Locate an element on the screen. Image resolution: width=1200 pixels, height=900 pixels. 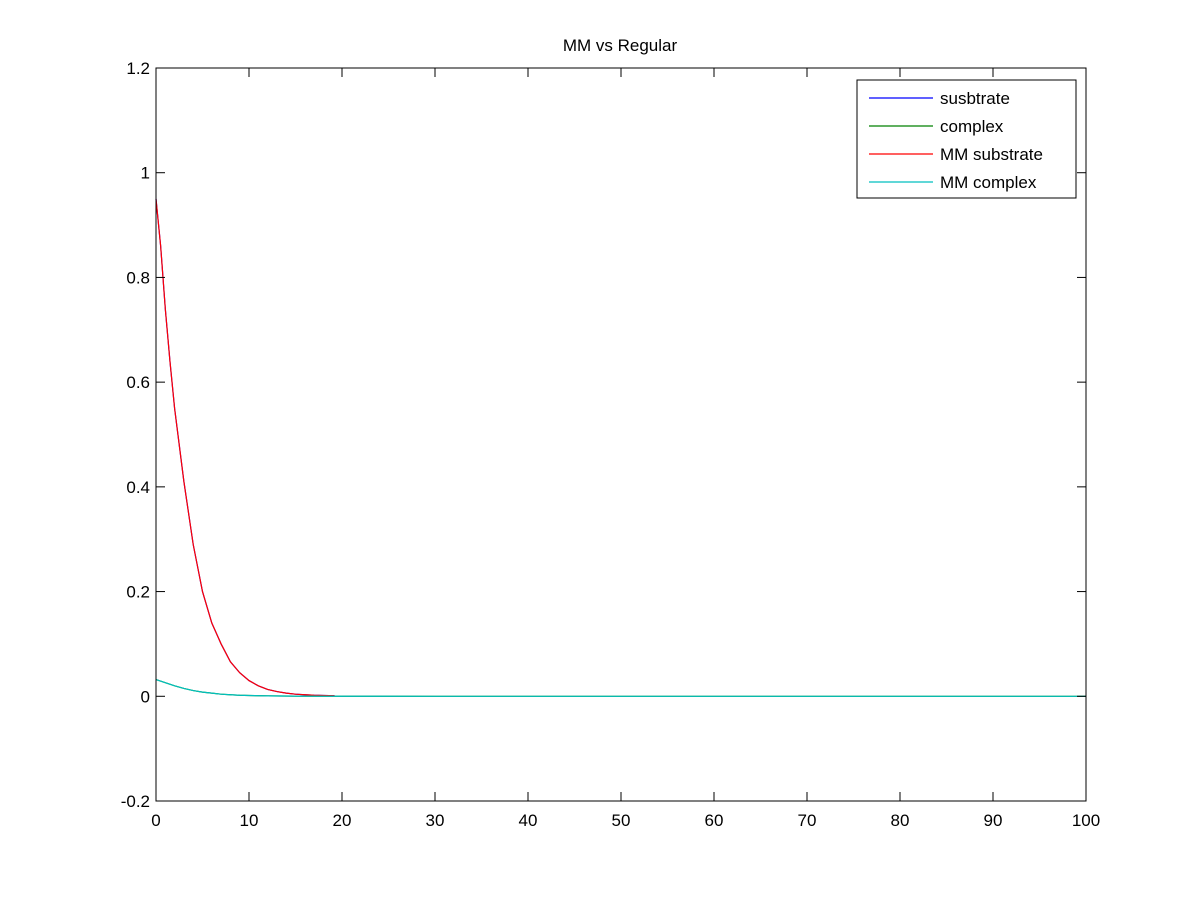
y-tick-label: 0 is located at coordinates (145, 696).